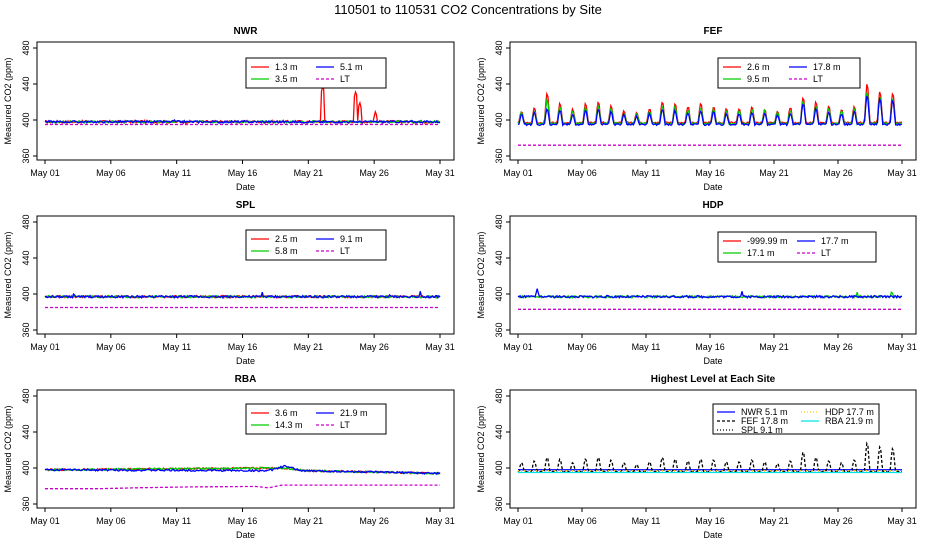  Describe the element at coordinates (758, 67) in the screenshot. I see `legend-label: 2.6 m` at that location.